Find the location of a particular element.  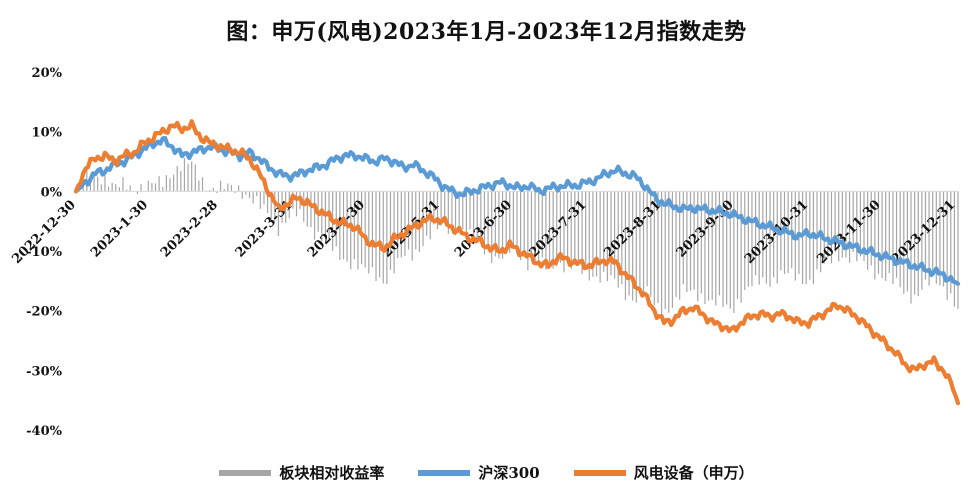

y-tick-label-1: 10% is located at coordinates (47, 133).